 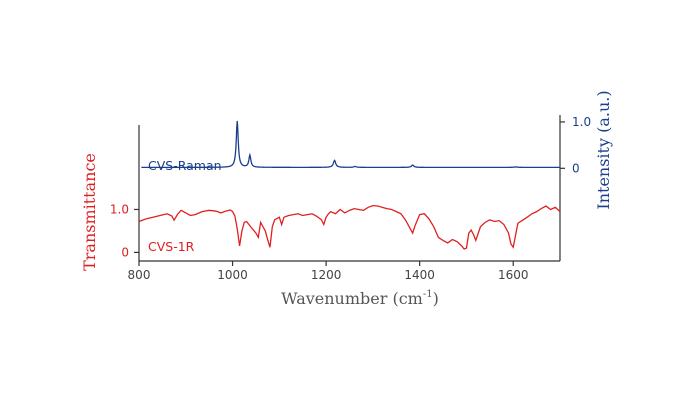 I want to click on x-tick-label: 1200, so click(x=326, y=275).